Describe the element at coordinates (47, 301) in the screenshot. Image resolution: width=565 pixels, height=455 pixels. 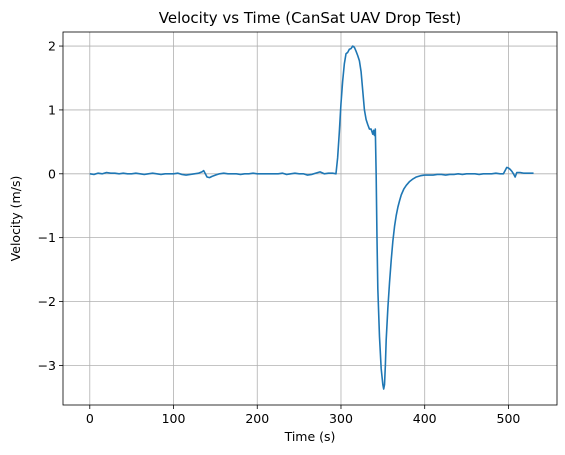
I see `y-tick-label: −2` at that location.